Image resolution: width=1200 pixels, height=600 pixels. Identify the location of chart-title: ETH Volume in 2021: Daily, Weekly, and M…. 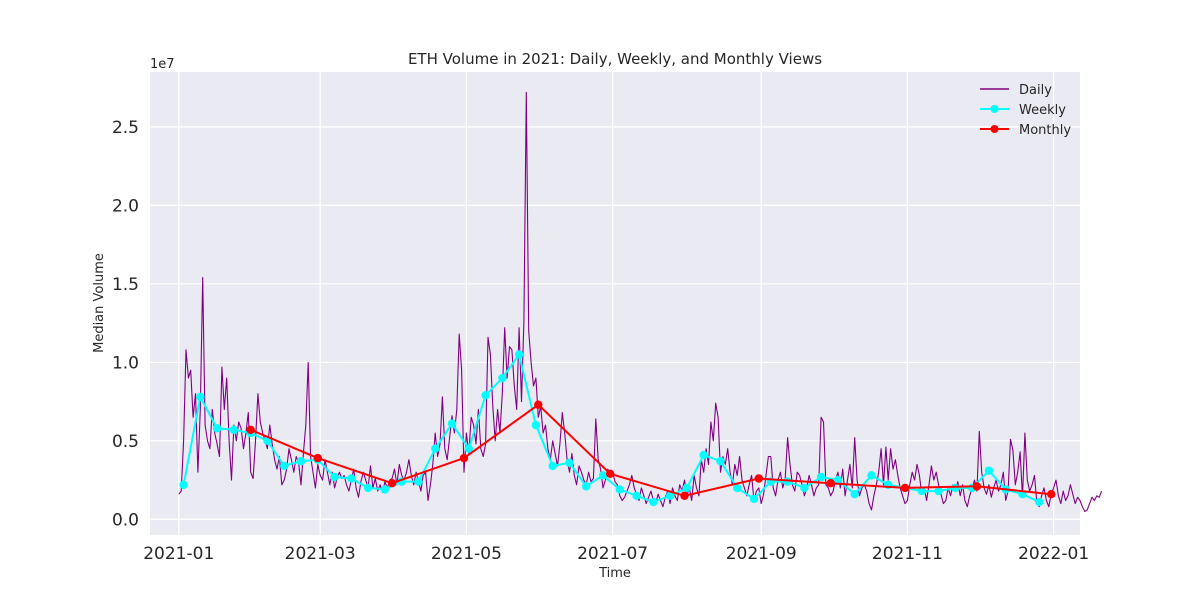
(615, 59).